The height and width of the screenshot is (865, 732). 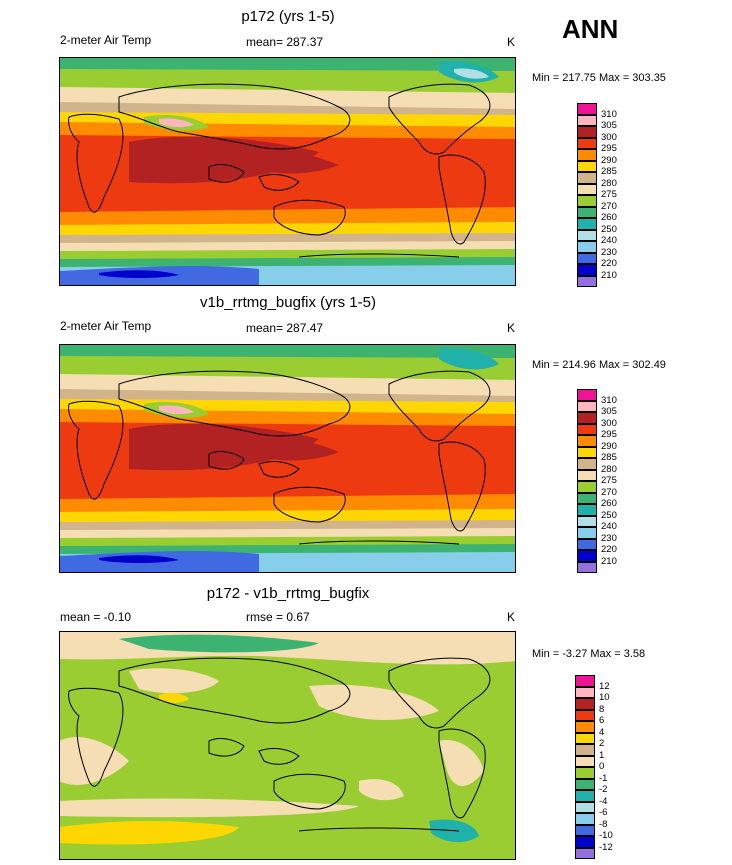 I want to click on panel1-mean-label: mean= 287.37, so click(x=285, y=42).